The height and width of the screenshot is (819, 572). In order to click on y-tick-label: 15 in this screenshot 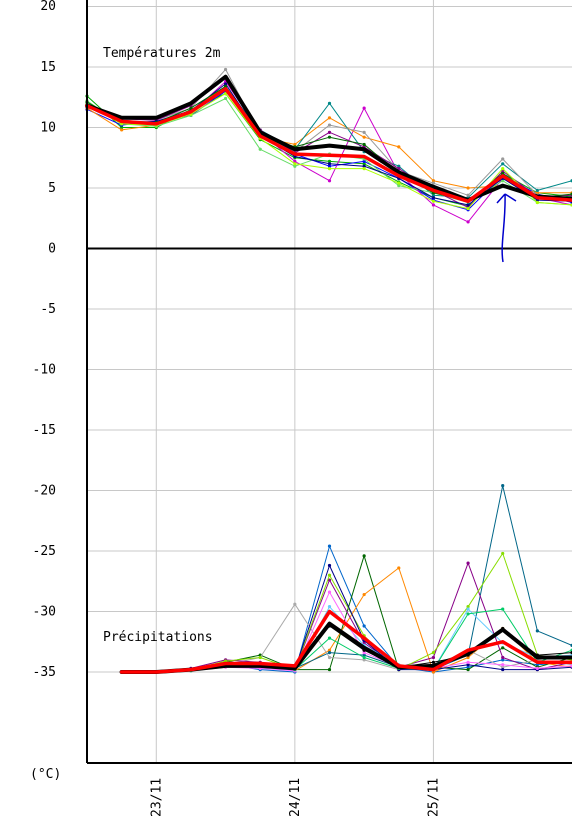, I will do `click(48, 67)`.